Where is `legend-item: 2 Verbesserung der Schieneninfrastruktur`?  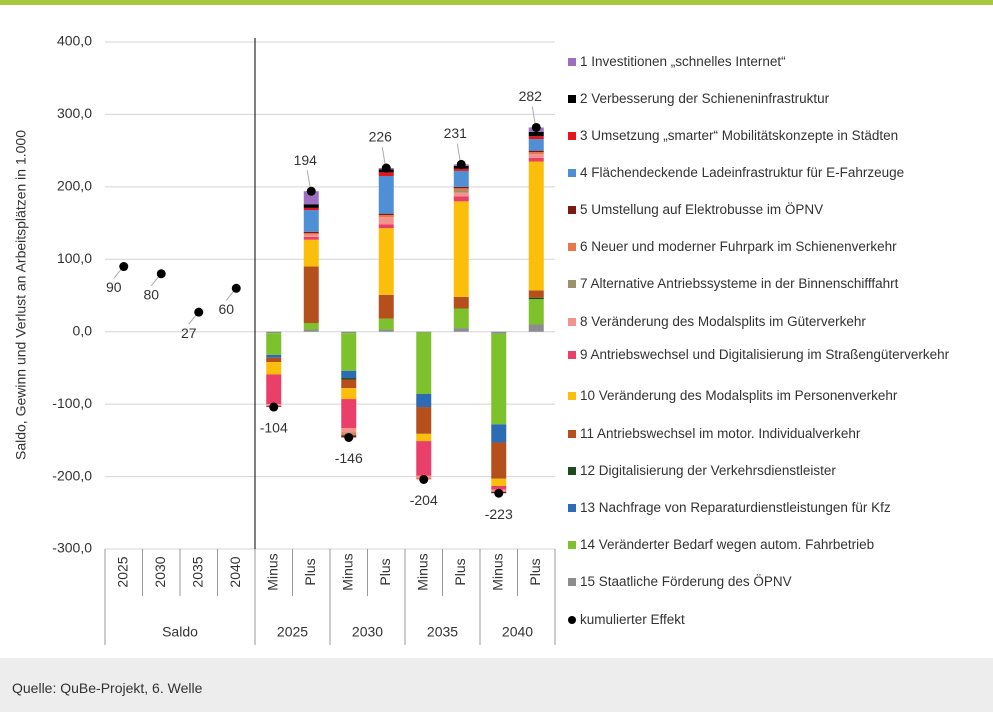
legend-item: 2 Verbesserung der Schieneninfrastruktur is located at coordinates (773, 99).